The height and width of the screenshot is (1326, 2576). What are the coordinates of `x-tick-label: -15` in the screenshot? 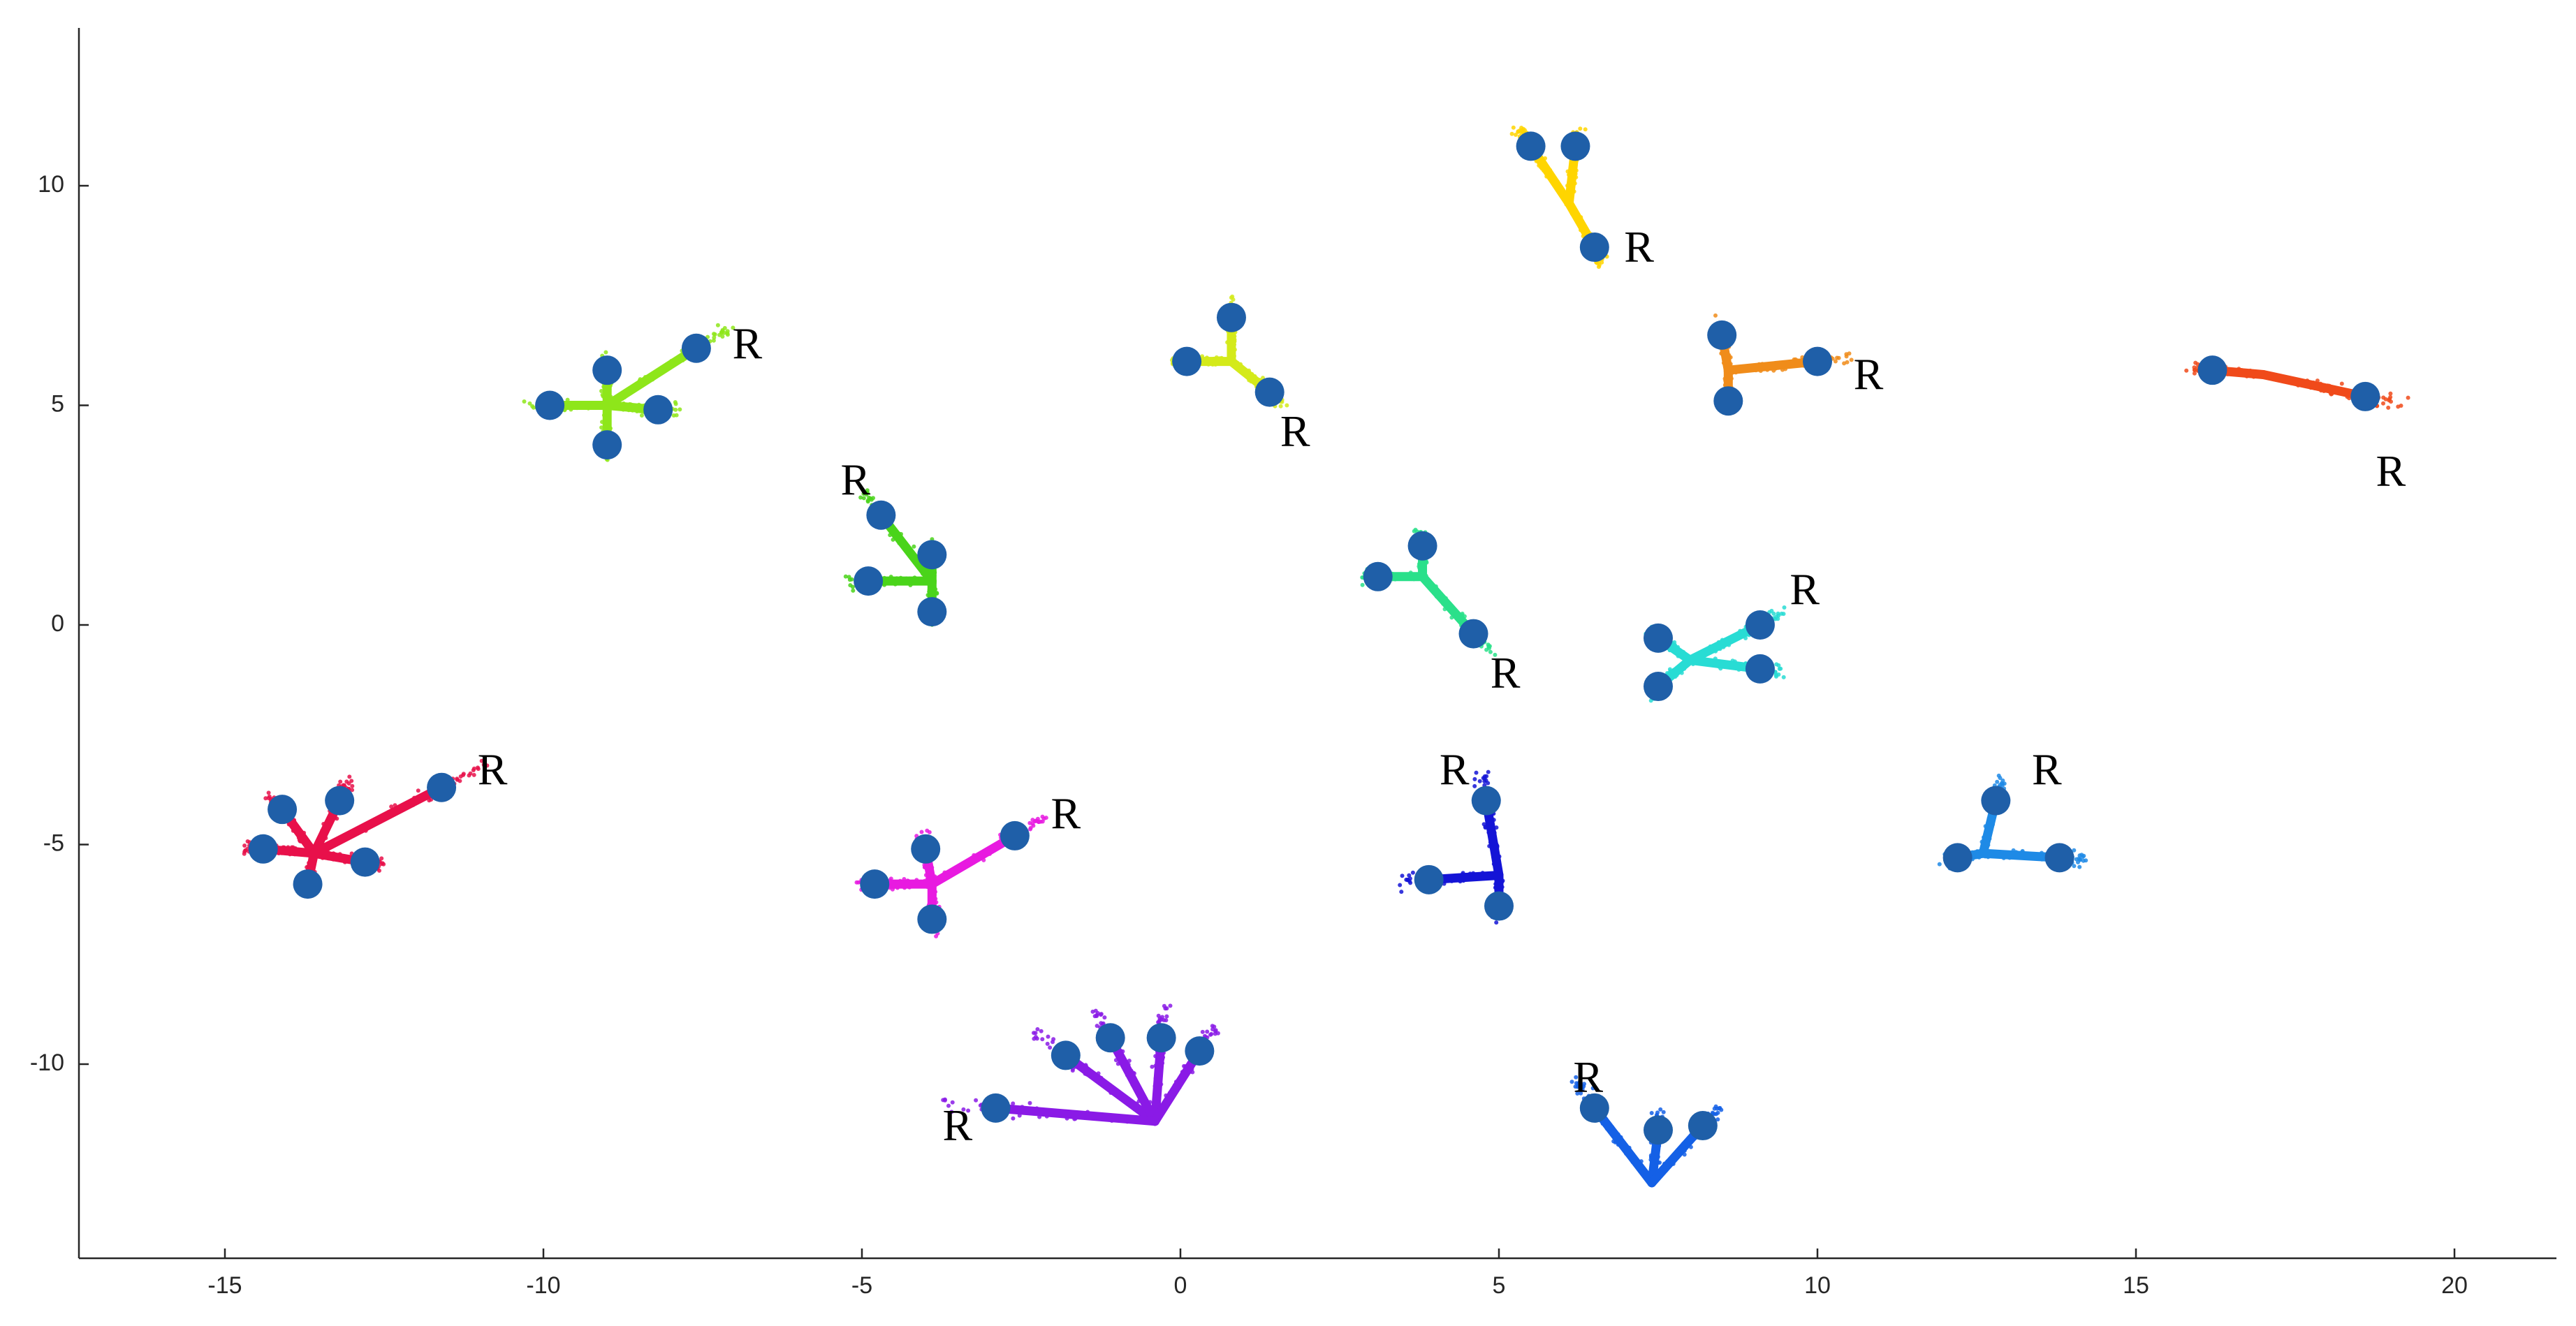 It's located at (225, 1286).